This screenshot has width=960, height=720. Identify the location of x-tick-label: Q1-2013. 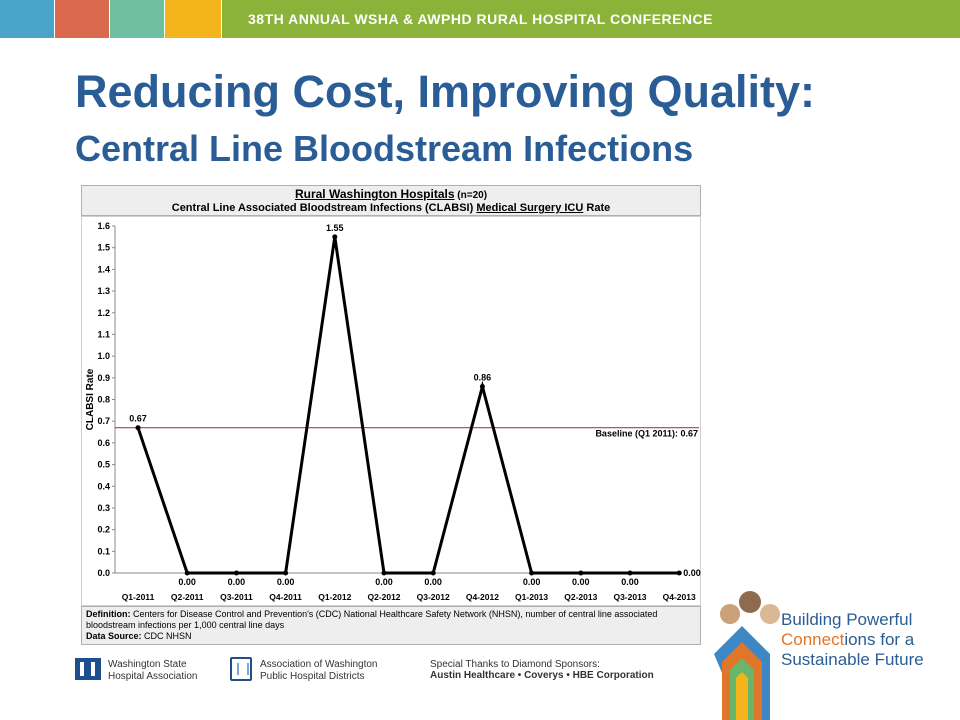
(531, 597).